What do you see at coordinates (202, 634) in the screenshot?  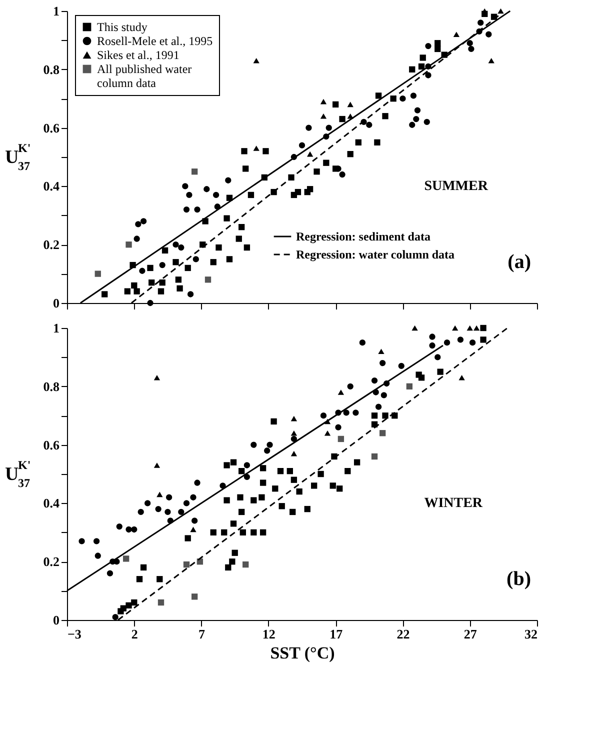 I see `x-tick-label: 7` at bounding box center [202, 634].